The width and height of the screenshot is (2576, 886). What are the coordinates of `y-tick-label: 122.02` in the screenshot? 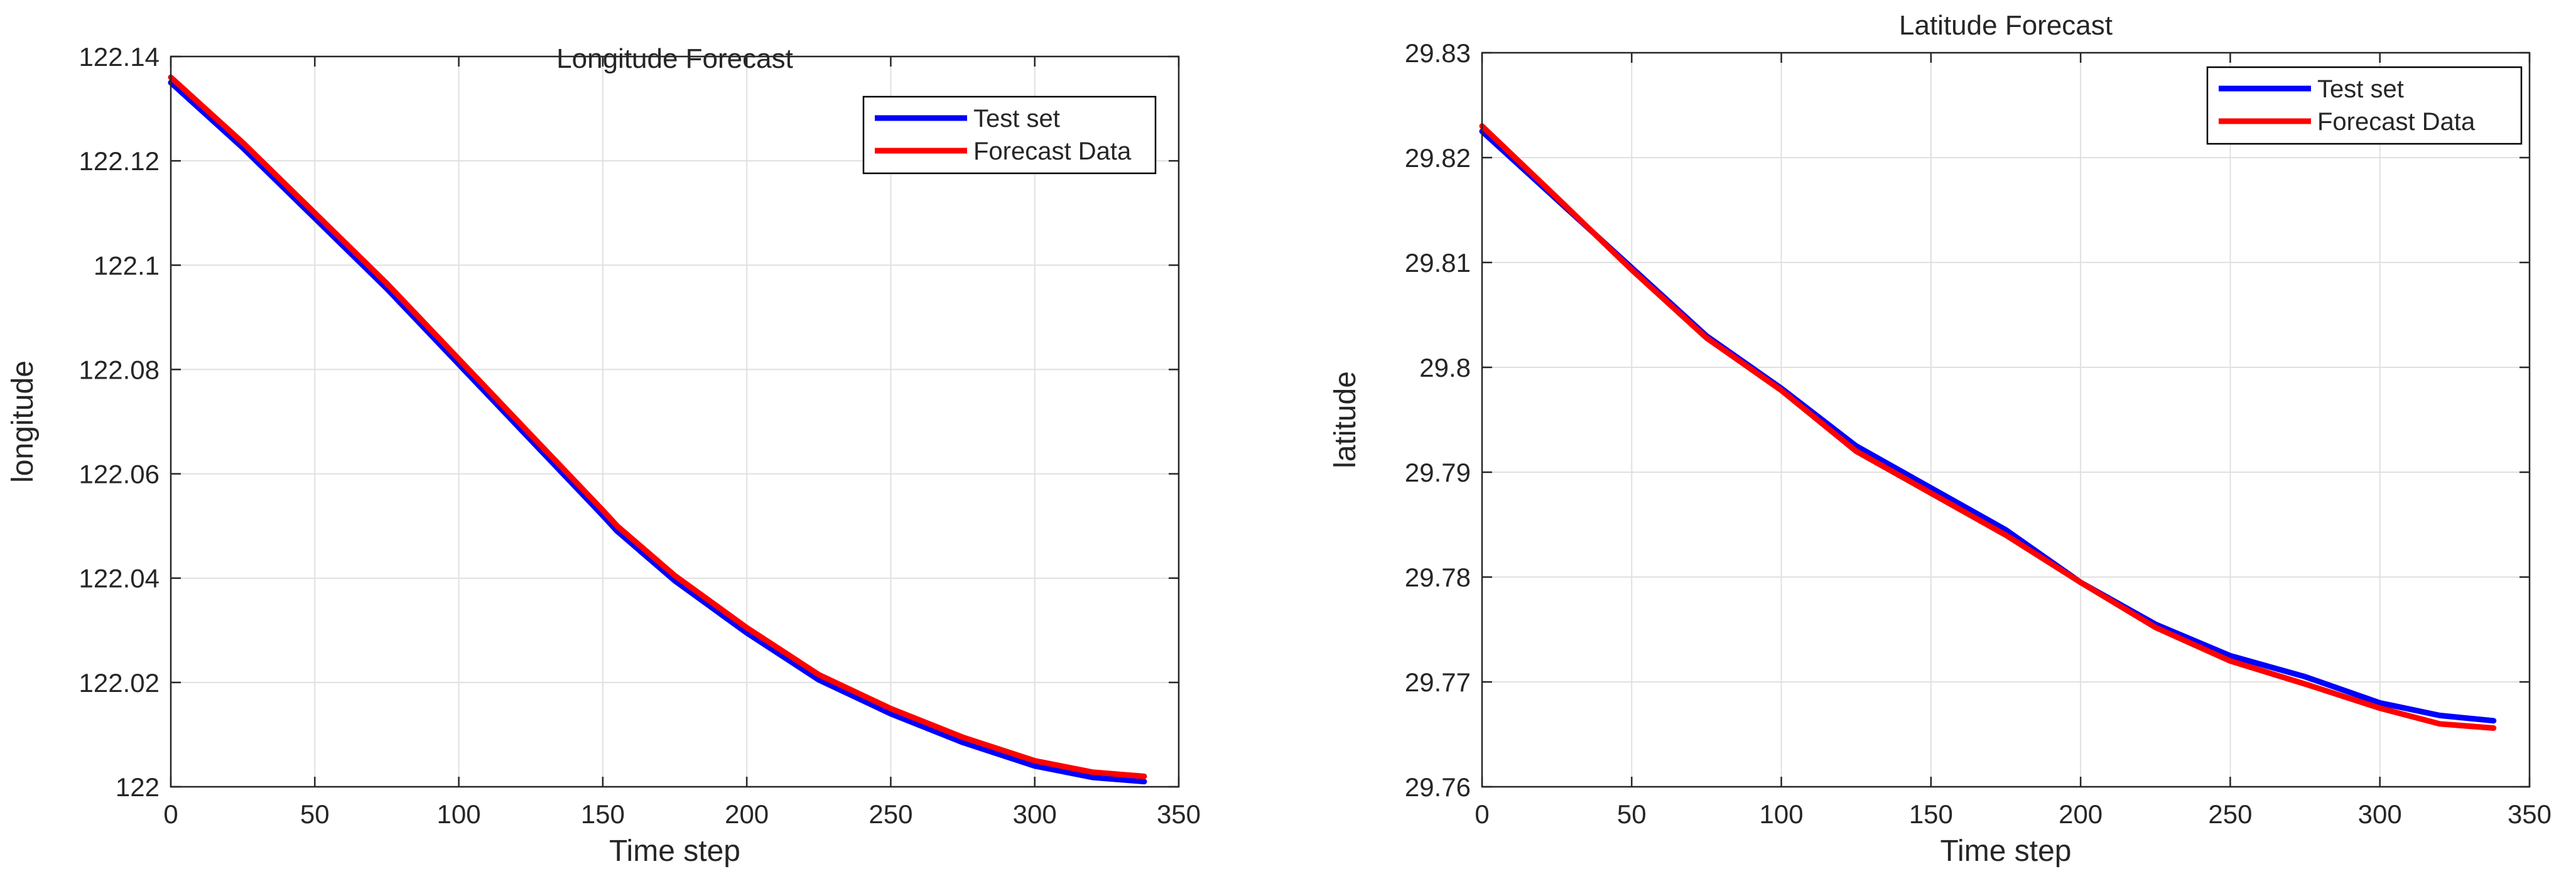 It's located at (119, 683).